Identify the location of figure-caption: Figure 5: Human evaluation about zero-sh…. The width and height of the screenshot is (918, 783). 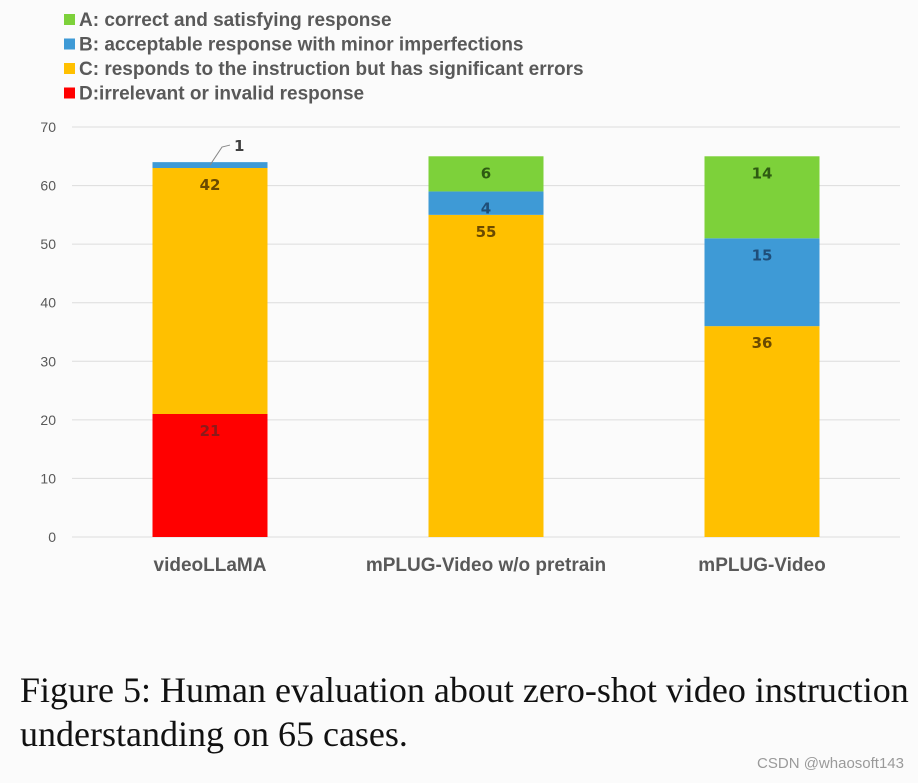
(464, 712).